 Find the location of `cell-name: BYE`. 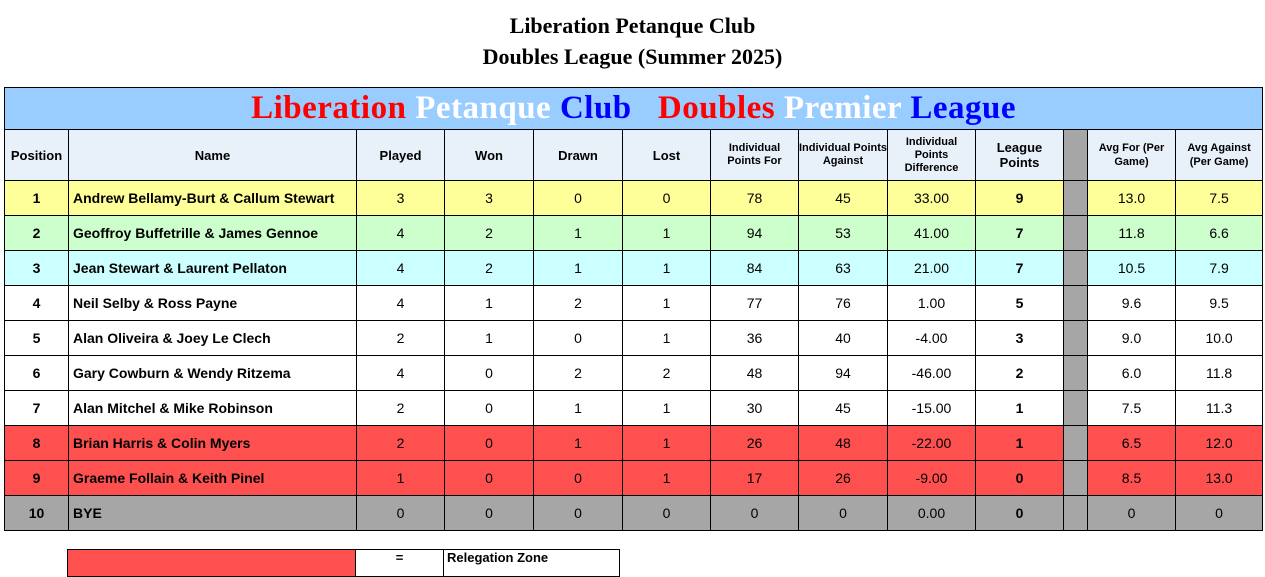

cell-name: BYE is located at coordinates (212, 513).